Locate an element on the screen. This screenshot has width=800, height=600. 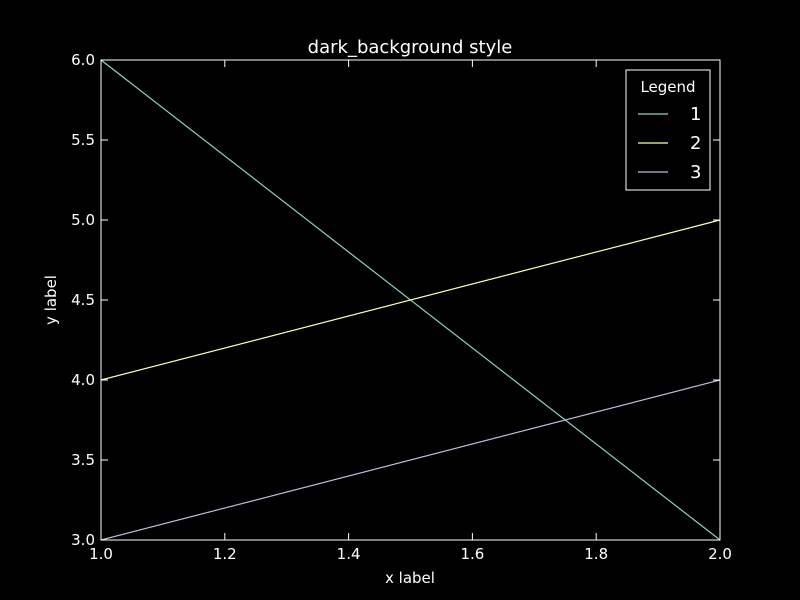
legend-entries: 1 2 3 is located at coordinates (669, 143).